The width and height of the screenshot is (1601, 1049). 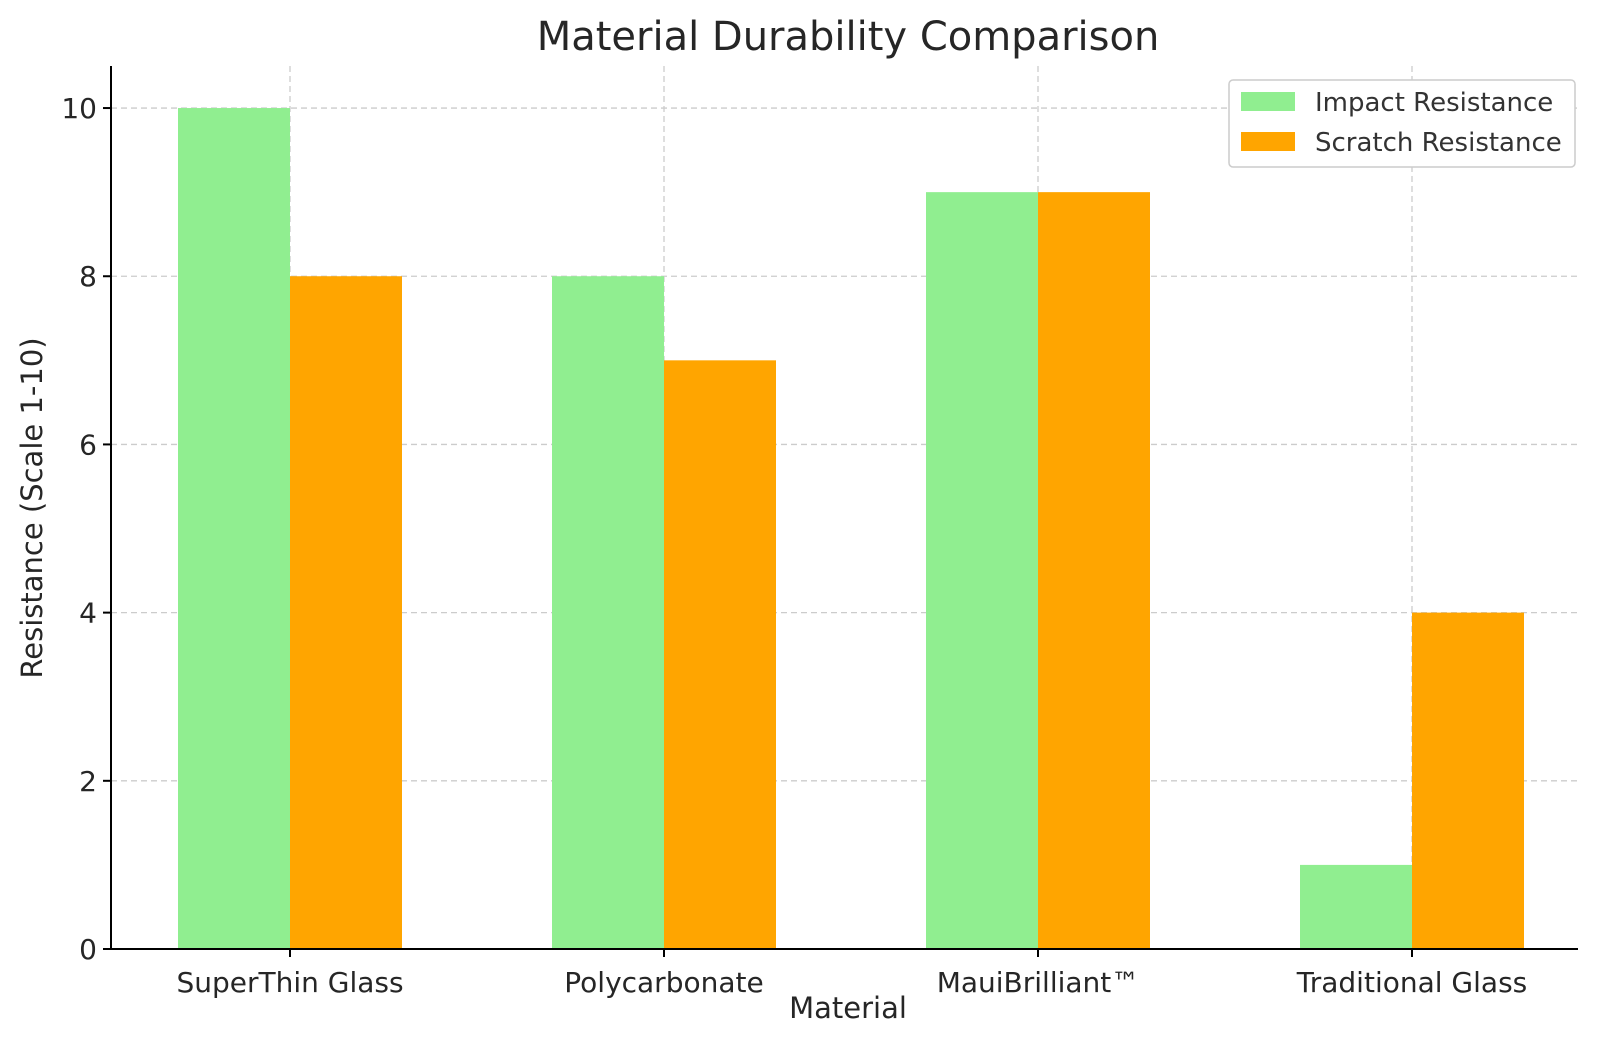 What do you see at coordinates (88, 949) in the screenshot?
I see `y-tick-label: 0` at bounding box center [88, 949].